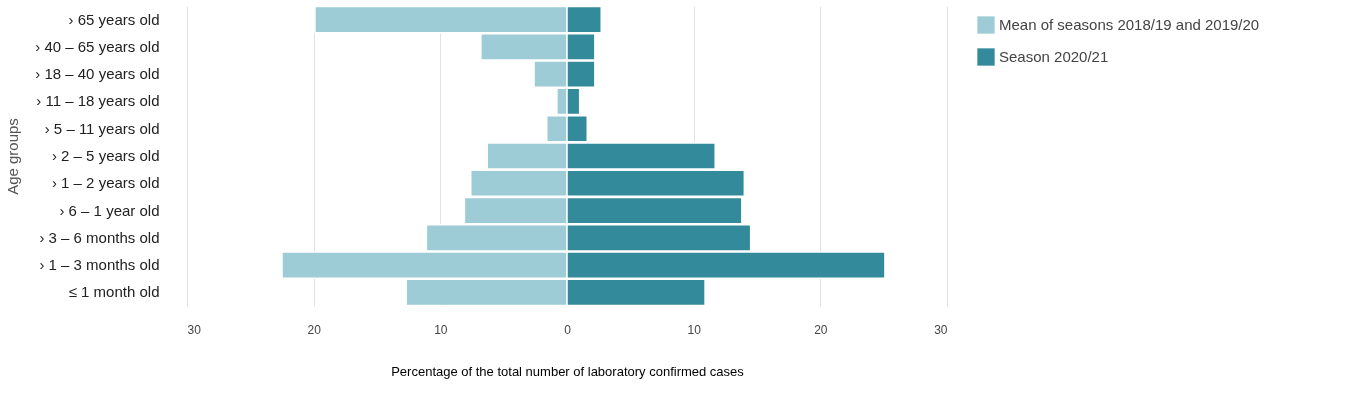 The width and height of the screenshot is (1348, 418). Describe the element at coordinates (97, 46) in the screenshot. I see `y-tick-label: › 40 – 65 years old` at that location.